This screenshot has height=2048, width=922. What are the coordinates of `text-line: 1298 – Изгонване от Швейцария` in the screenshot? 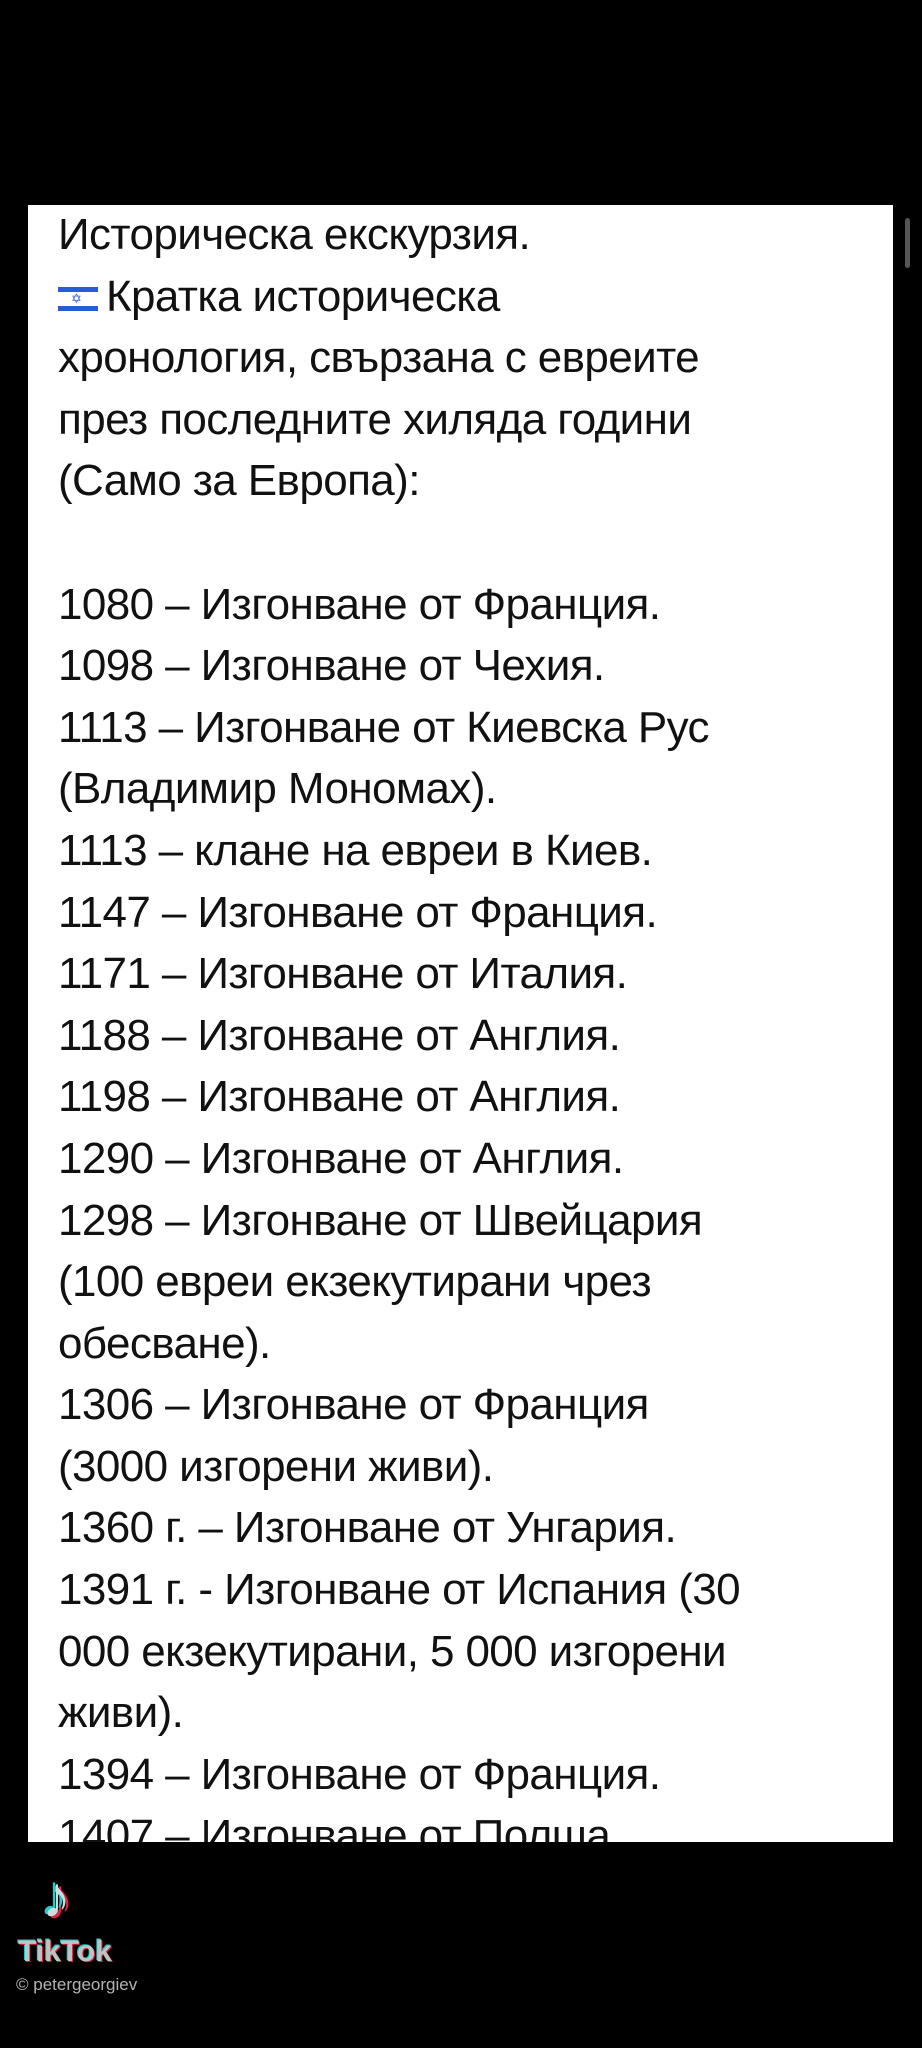 It's located at (399, 1221).